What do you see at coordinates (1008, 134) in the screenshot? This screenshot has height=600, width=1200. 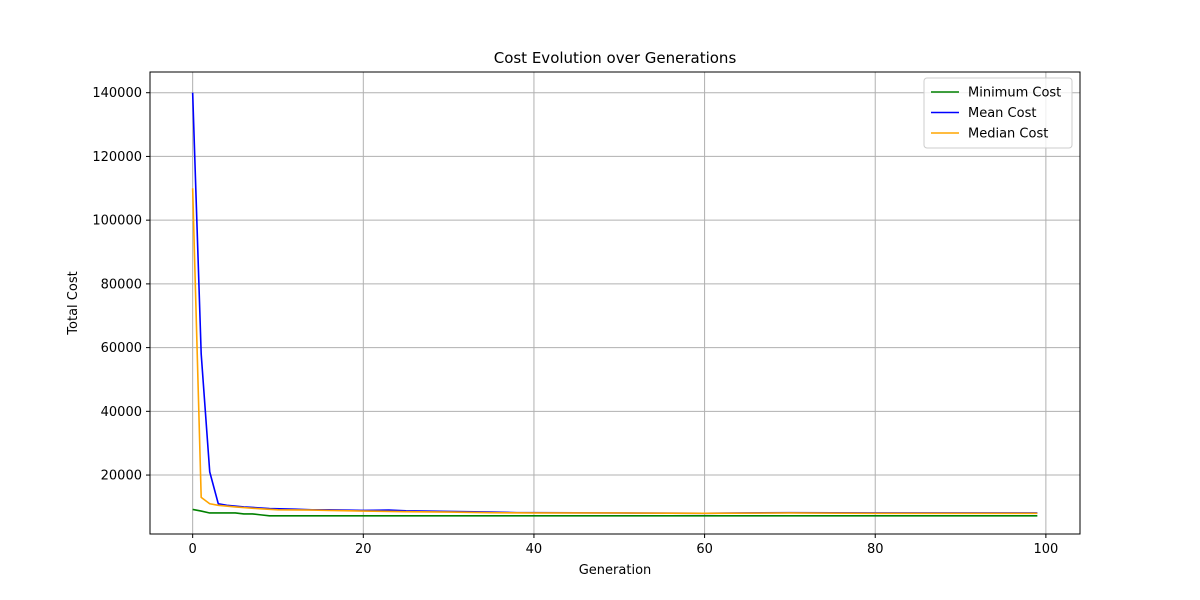 I see `legend-label-median-cost: Median Cost` at bounding box center [1008, 134].